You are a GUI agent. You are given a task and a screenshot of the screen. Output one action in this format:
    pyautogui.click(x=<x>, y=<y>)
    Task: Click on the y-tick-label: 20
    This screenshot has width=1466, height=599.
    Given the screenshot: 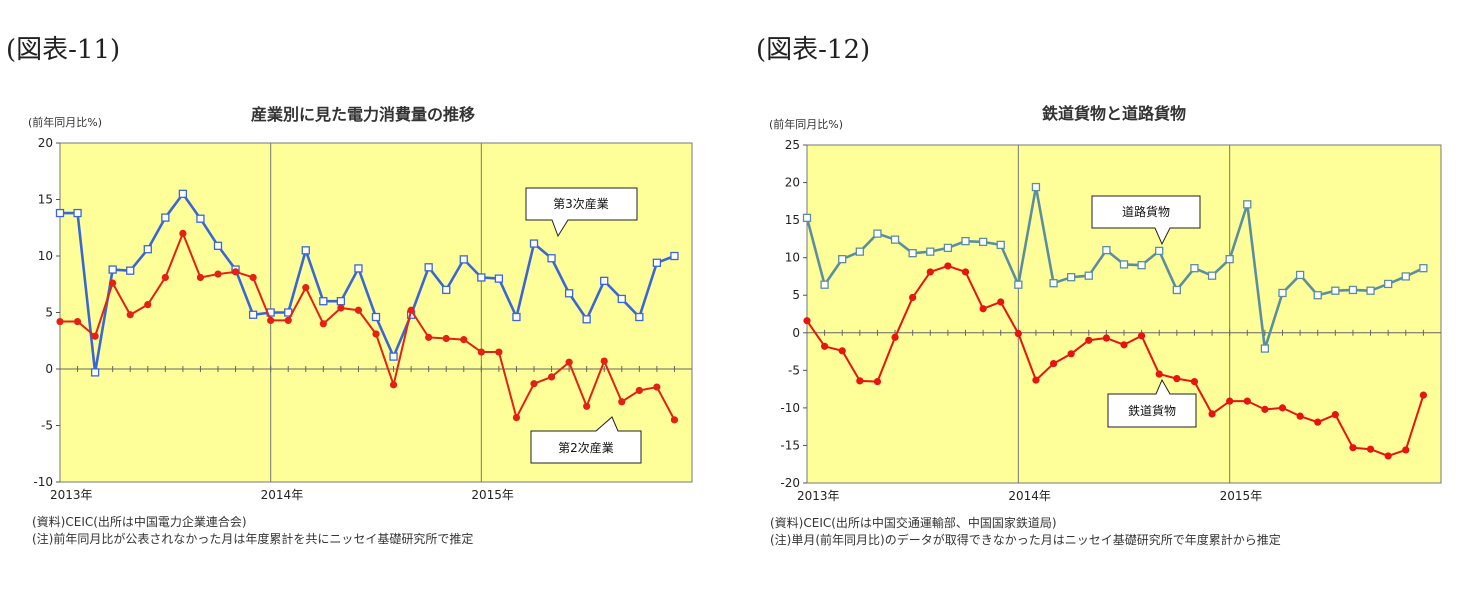 What is the action you would take?
    pyautogui.click(x=45, y=143)
    